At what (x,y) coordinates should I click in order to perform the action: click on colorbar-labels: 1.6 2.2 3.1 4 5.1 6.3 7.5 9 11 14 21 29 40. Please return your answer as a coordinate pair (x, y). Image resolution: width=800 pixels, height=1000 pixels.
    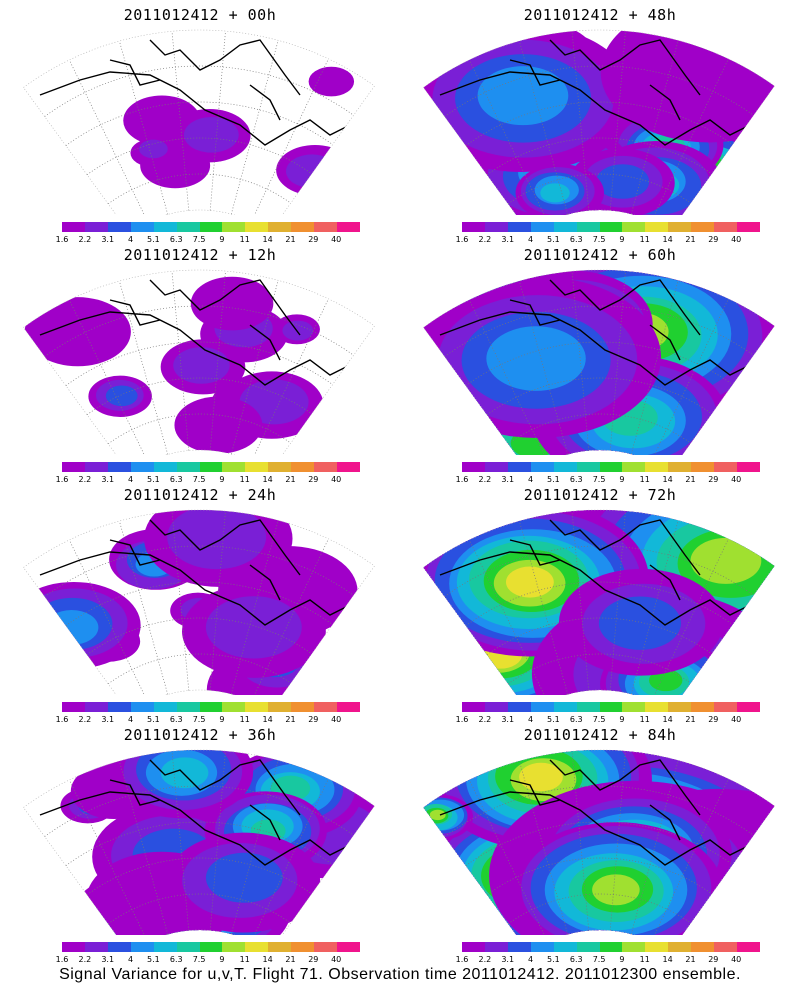
    Looking at the image, I should click on (212, 961).